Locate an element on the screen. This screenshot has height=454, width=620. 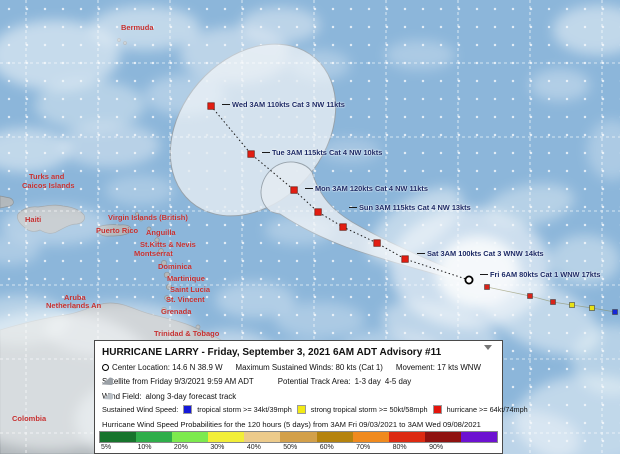
wind-field-label: Wind Field: is located at coordinates (122, 396).